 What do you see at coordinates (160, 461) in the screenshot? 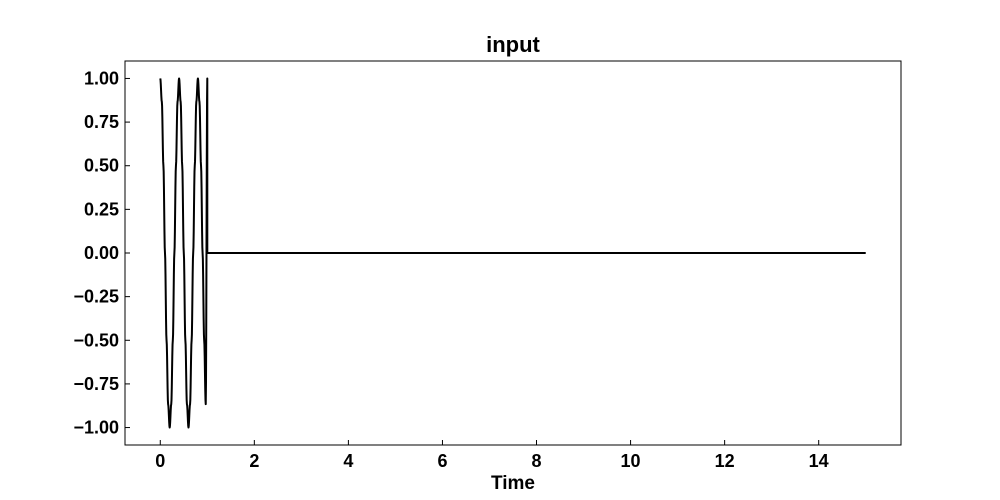
I see `x-tick-label: 0` at bounding box center [160, 461].